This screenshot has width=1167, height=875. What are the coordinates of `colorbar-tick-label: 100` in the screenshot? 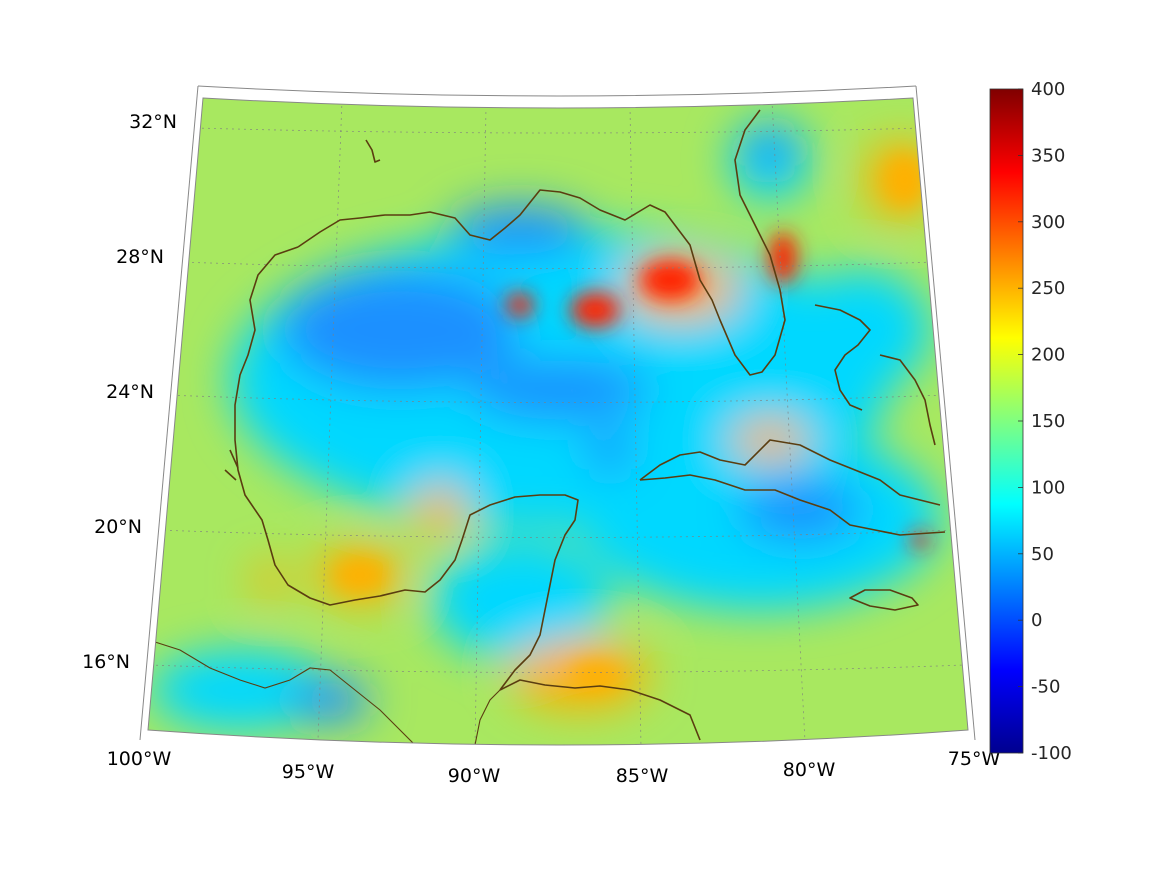 It's located at (1048, 487).